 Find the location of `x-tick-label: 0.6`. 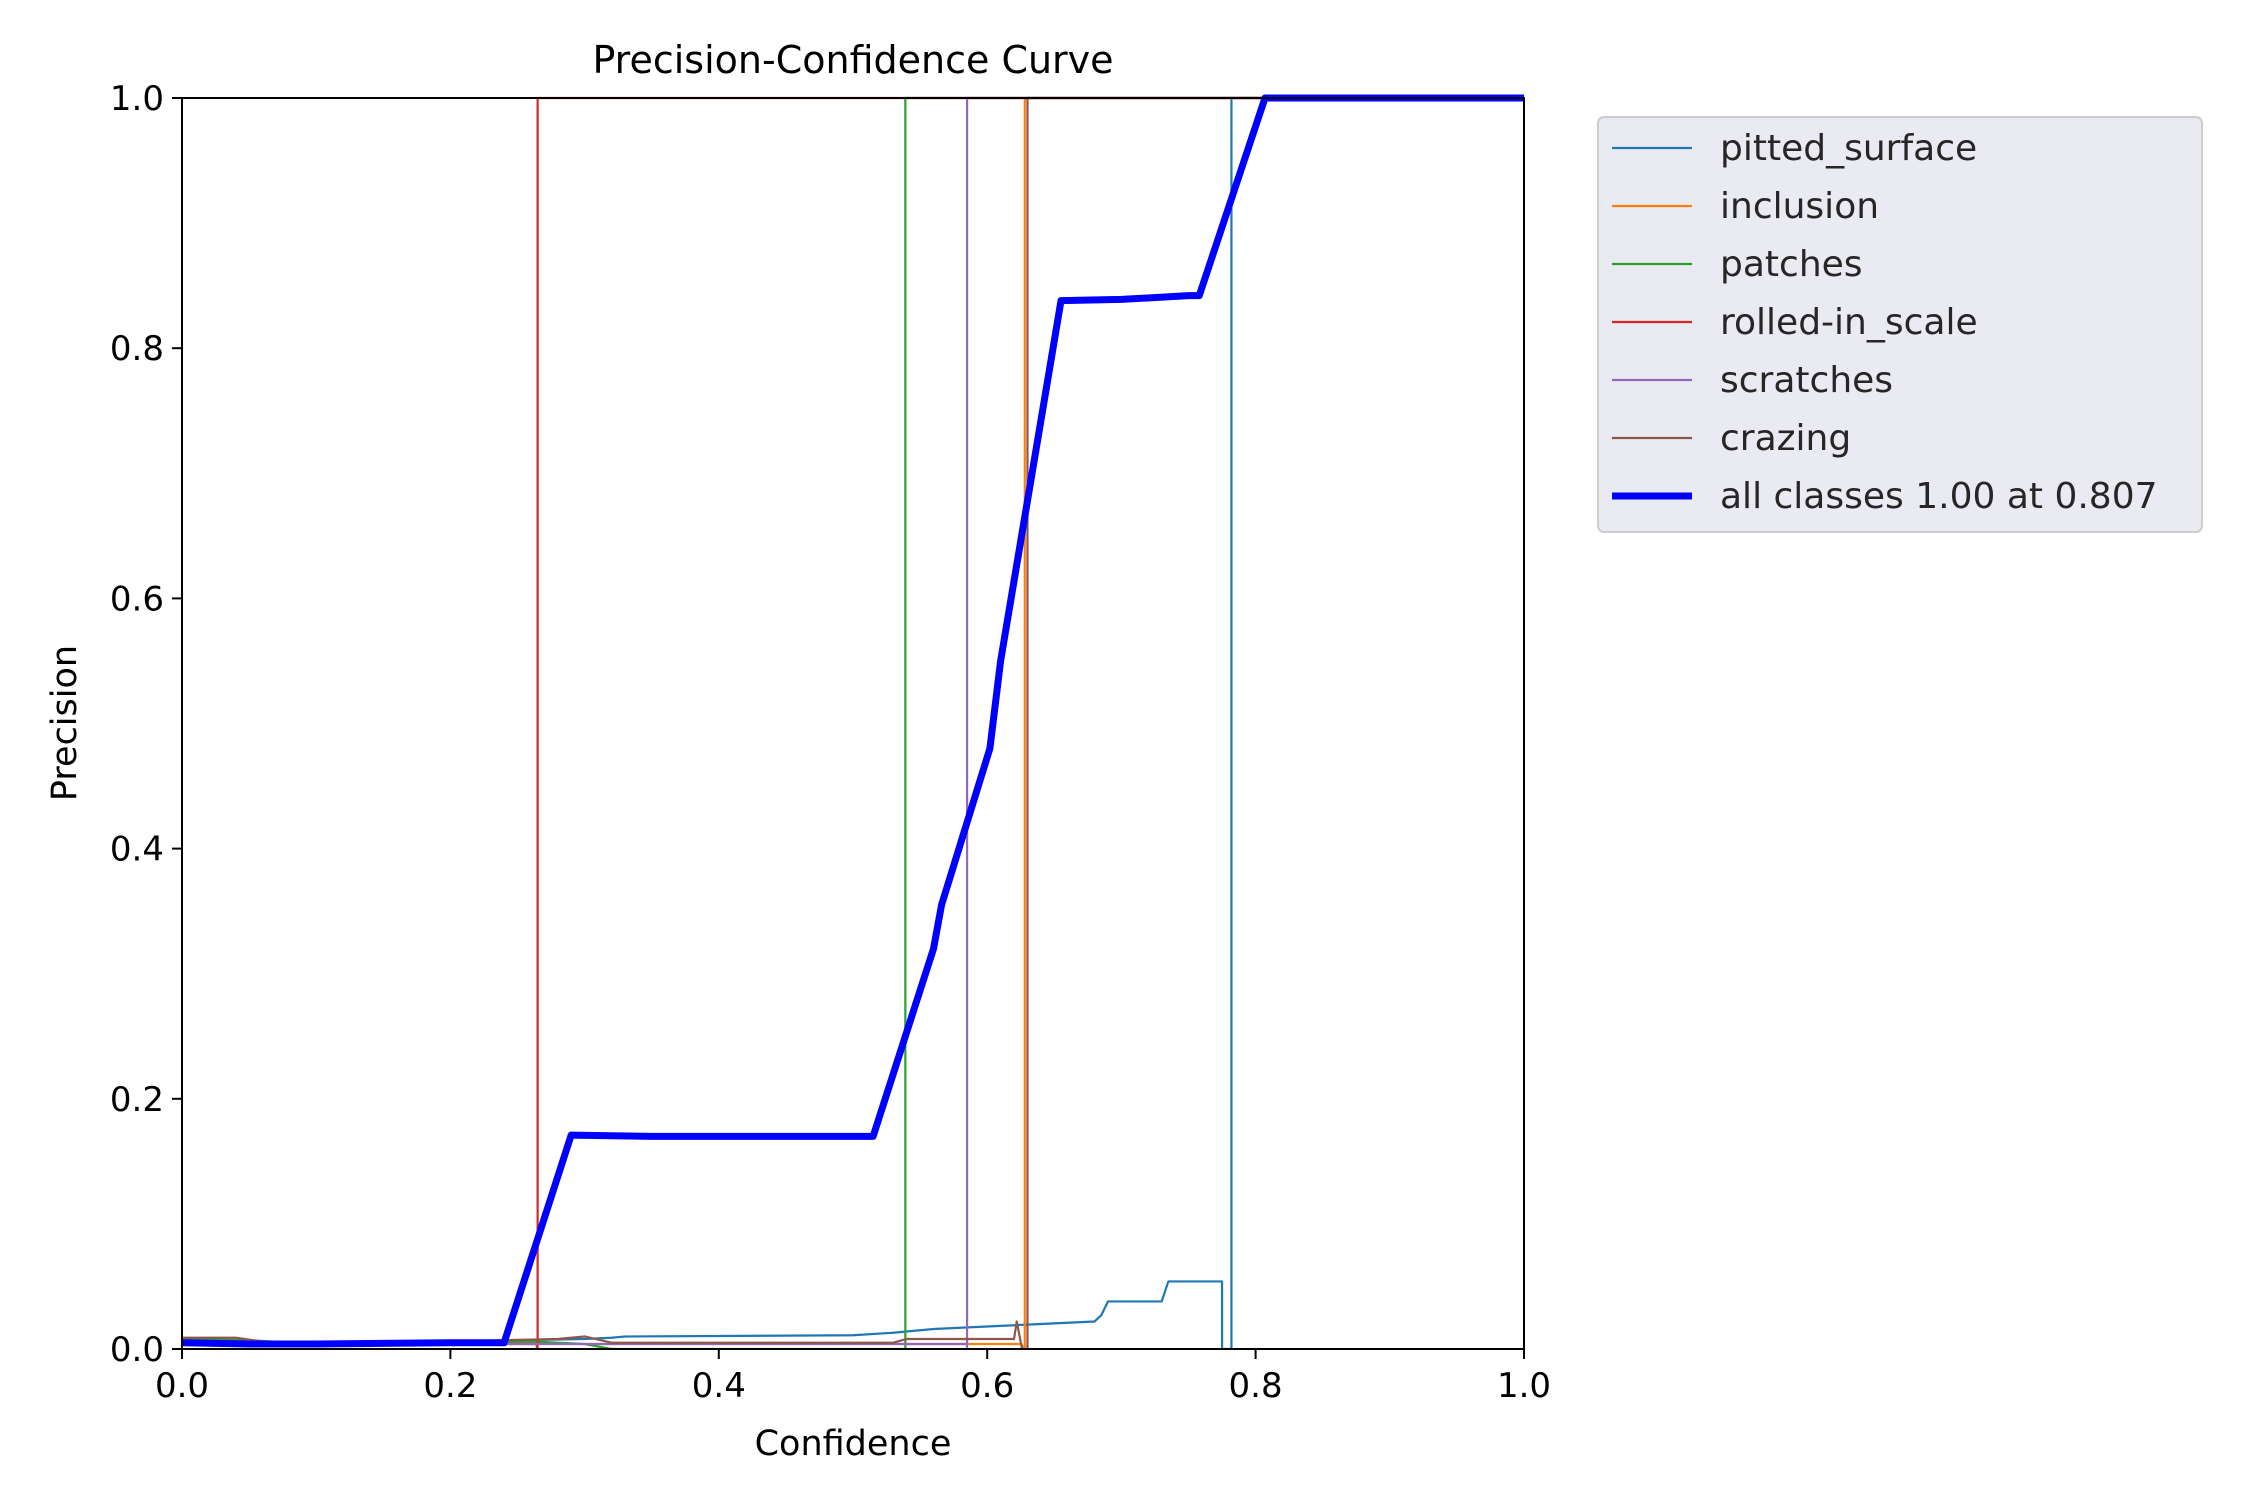

x-tick-label: 0.6 is located at coordinates (987, 1386).